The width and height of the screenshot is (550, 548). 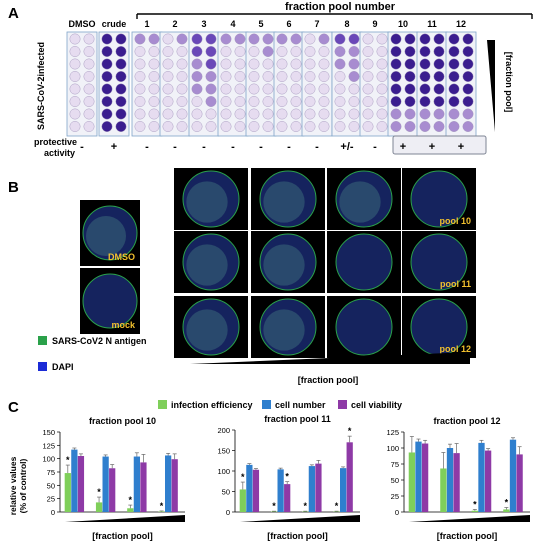 What do you see at coordinates (48, 459) in the screenshot?
I see `y-tick-label: 100` at bounding box center [48, 459].